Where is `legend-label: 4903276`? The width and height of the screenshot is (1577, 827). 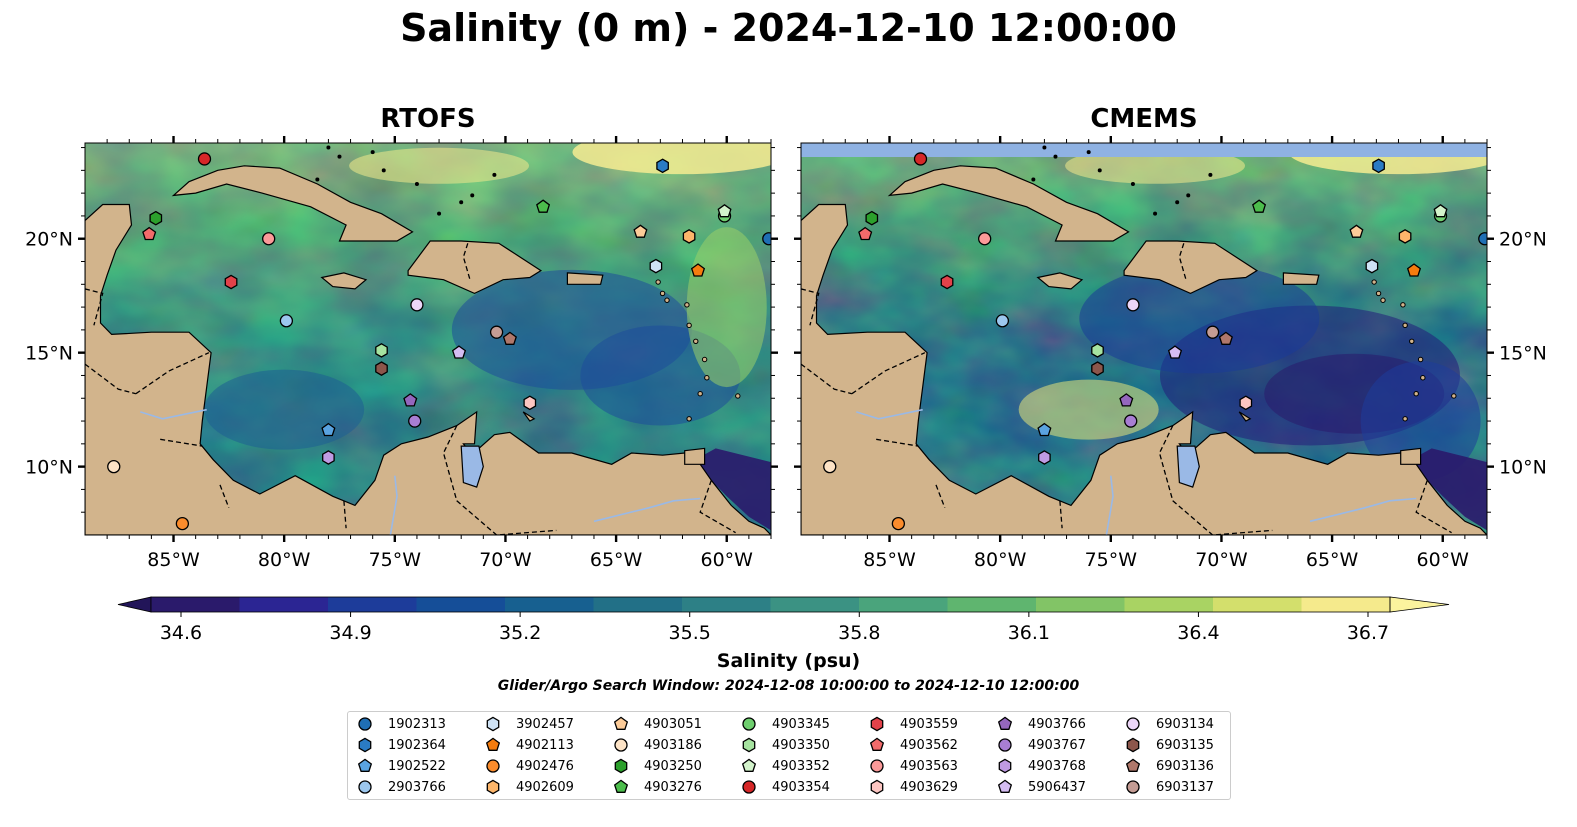 legend-label: 4903276 is located at coordinates (673, 787).